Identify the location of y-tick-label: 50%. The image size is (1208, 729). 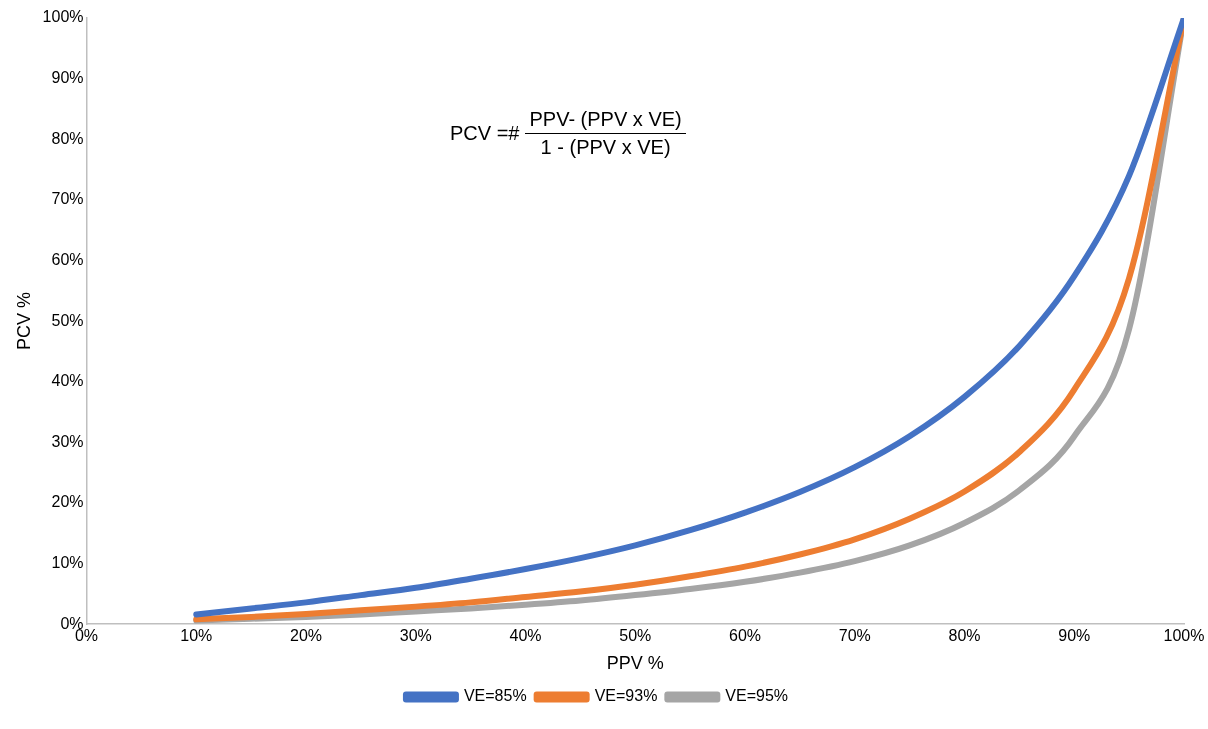
(67, 320).